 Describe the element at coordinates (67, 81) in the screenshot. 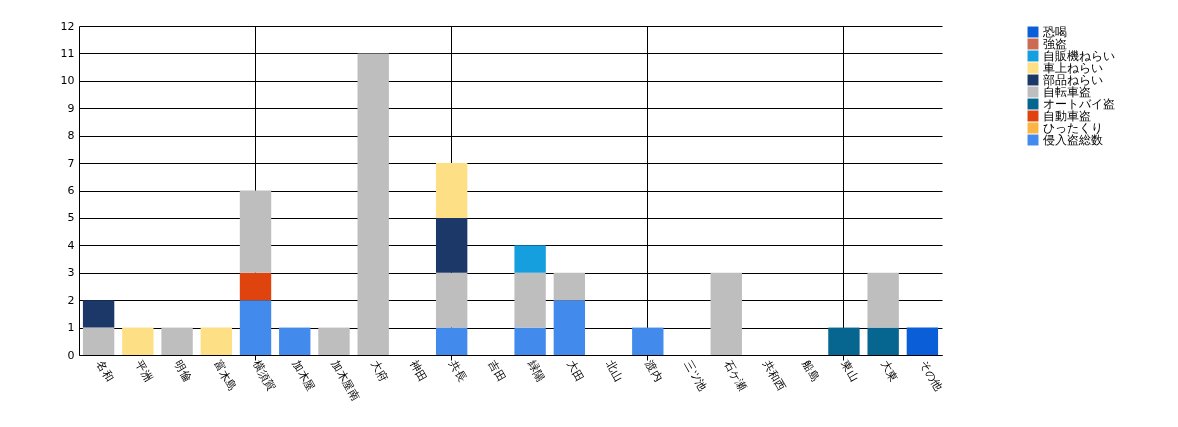

I see `y-tick-label: 10` at that location.